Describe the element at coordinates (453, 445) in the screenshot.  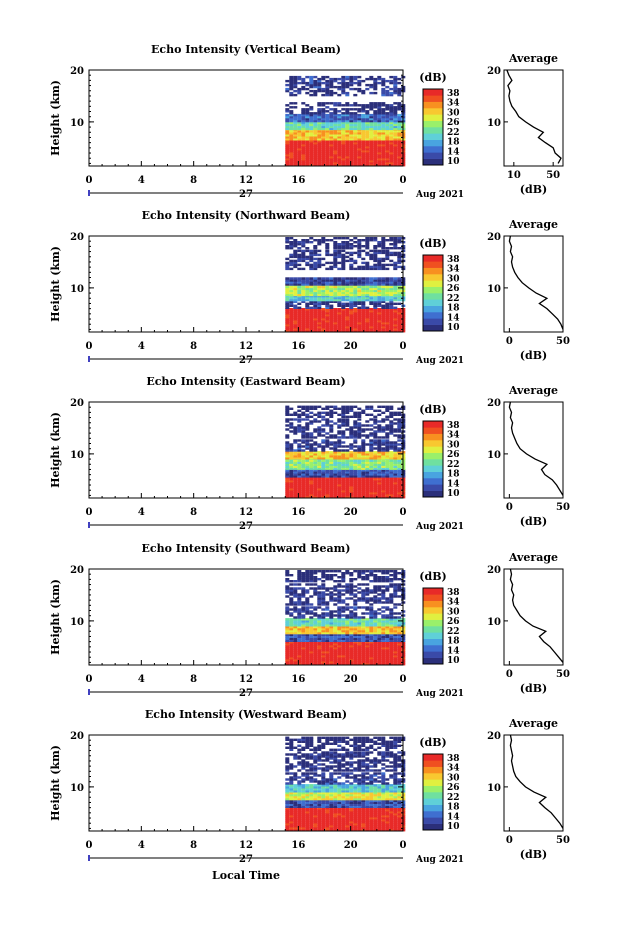
I see `colorbar-tick-label: 30` at that location.